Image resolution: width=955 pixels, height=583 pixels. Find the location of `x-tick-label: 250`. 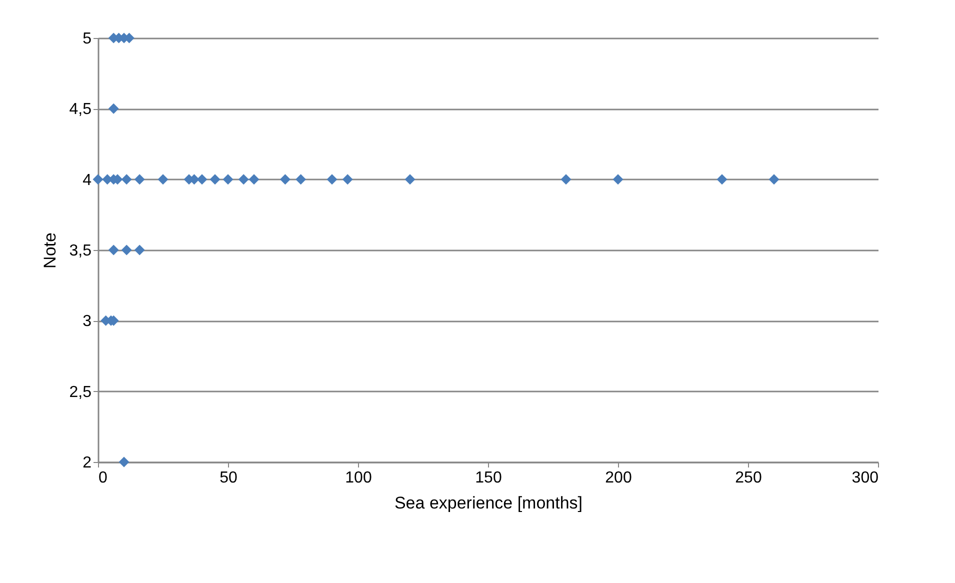

x-tick-label: 250 is located at coordinates (748, 478).